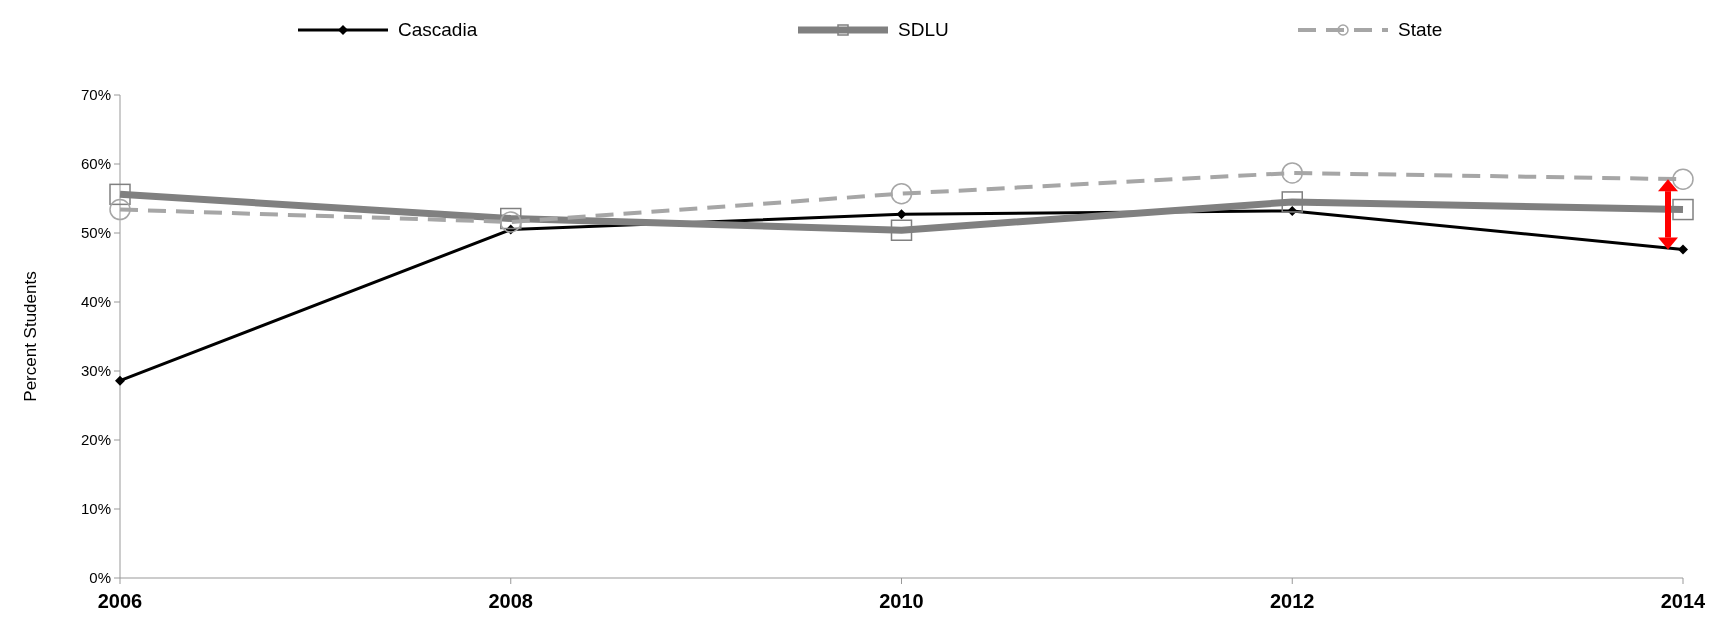  What do you see at coordinates (510, 601) in the screenshot?
I see `x-tick-label: 2008` at bounding box center [510, 601].